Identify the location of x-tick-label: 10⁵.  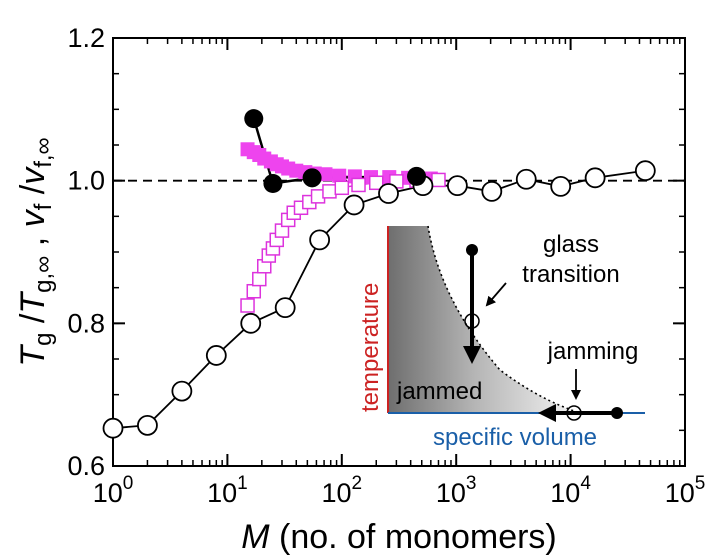
(685, 490).